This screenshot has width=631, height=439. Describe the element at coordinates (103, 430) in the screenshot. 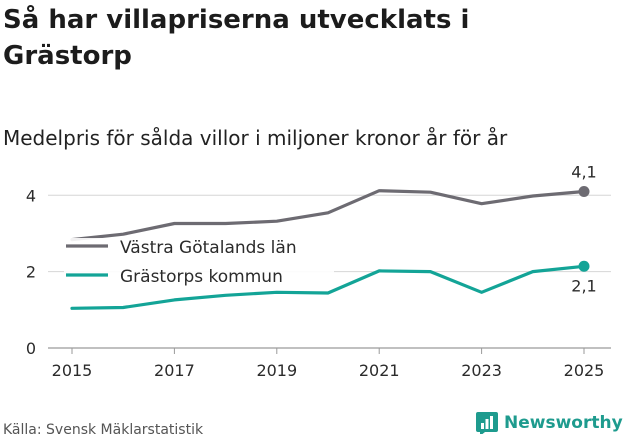

I see `source-note: Källa: Svensk Mäklarstatistik` at that location.